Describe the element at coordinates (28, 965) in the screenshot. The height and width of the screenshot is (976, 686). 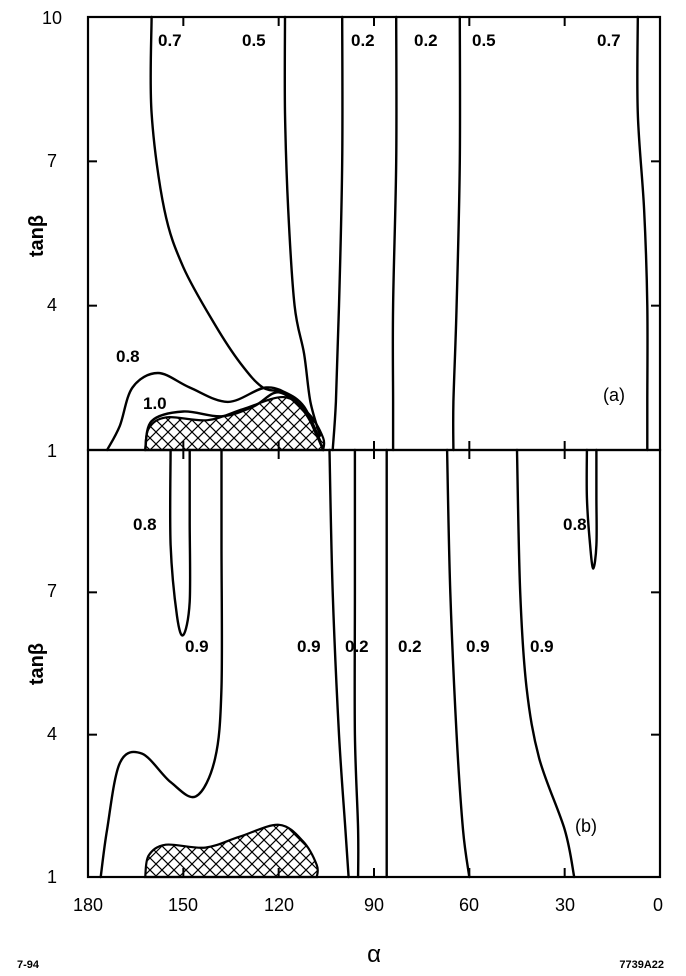
I see `footer-date-note: 7-94` at that location.